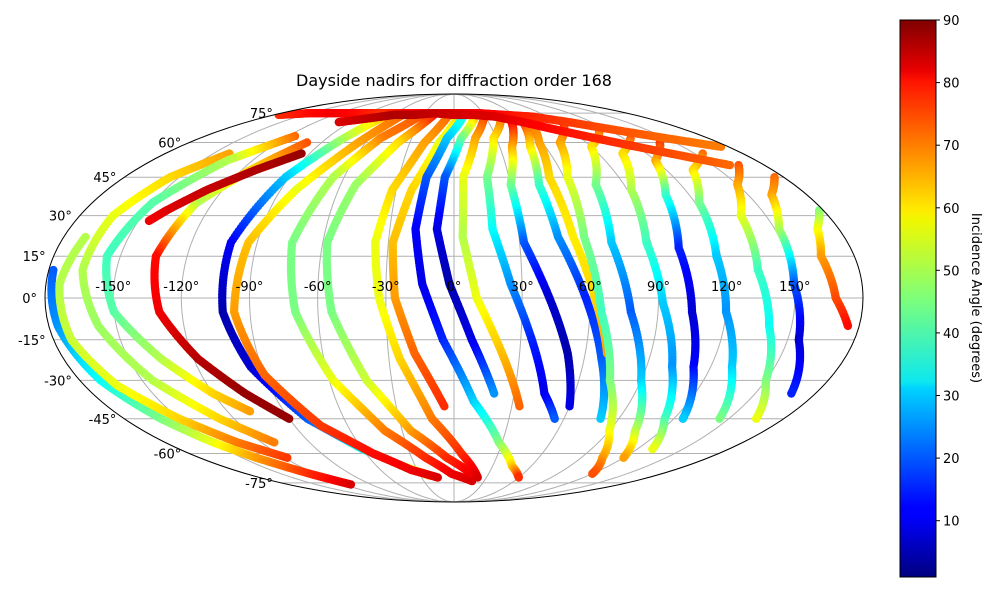 The height and width of the screenshot is (592, 998). Describe the element at coordinates (454, 80) in the screenshot. I see `map-title: Dayside nadirs for diffraction order 168` at that location.